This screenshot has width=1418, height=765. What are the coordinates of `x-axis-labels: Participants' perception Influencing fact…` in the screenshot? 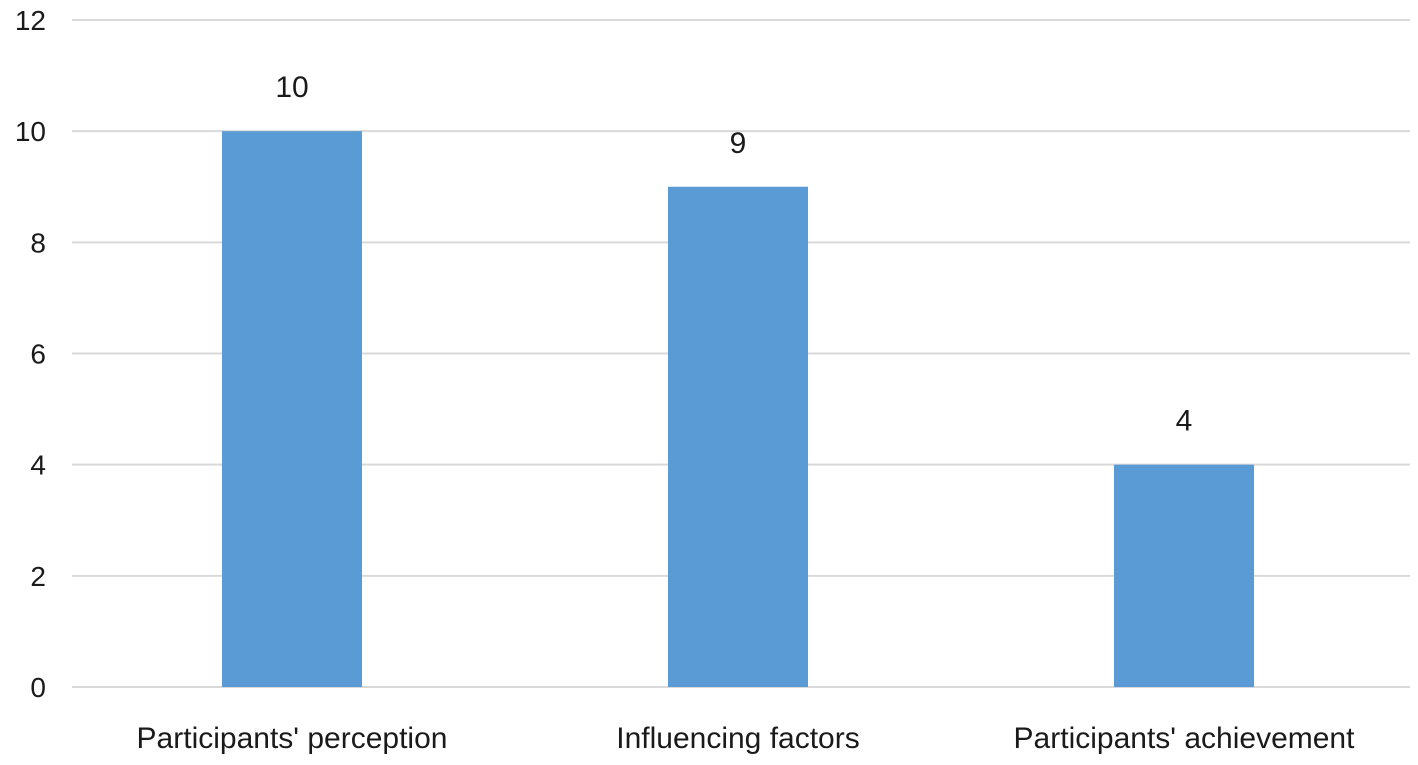 It's located at (746, 738).